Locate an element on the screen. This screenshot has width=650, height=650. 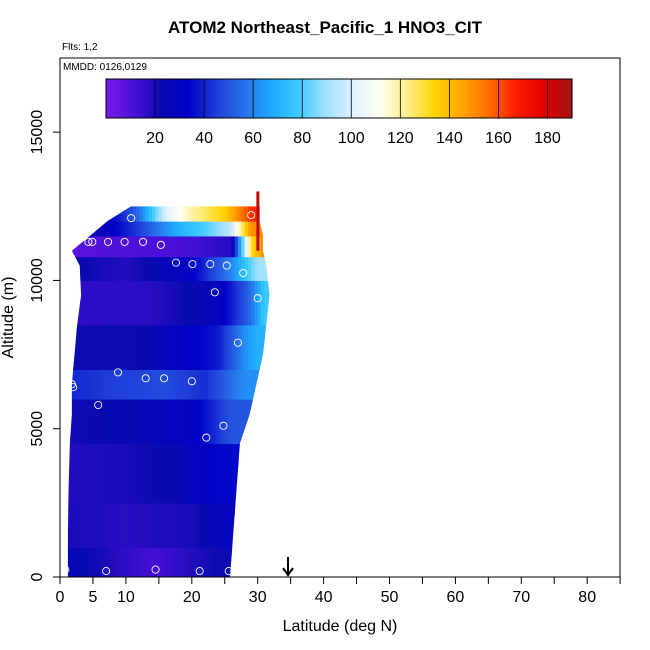
chart-title: ATOM2 Northeast_Pacific_1 HNO3_CIT is located at coordinates (325, 27).